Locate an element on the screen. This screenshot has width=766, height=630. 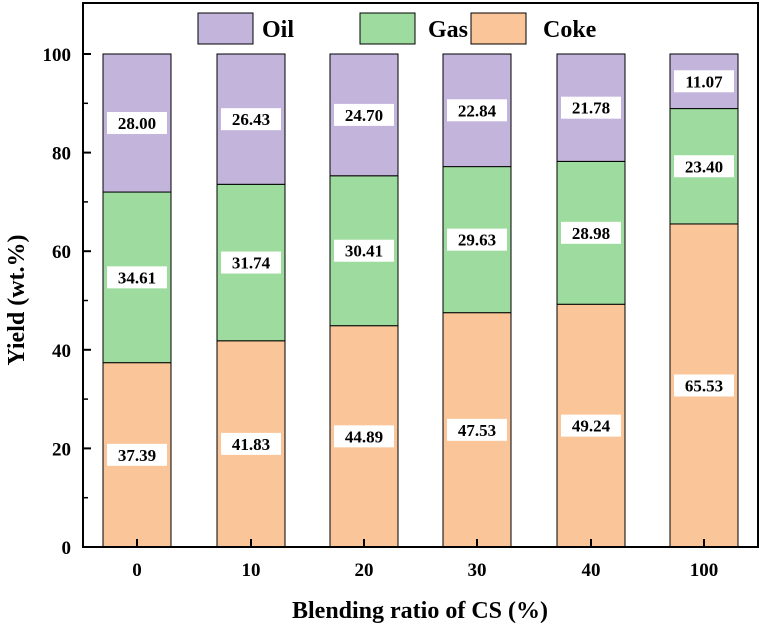
legend-swatch-oil is located at coordinates (225, 28).